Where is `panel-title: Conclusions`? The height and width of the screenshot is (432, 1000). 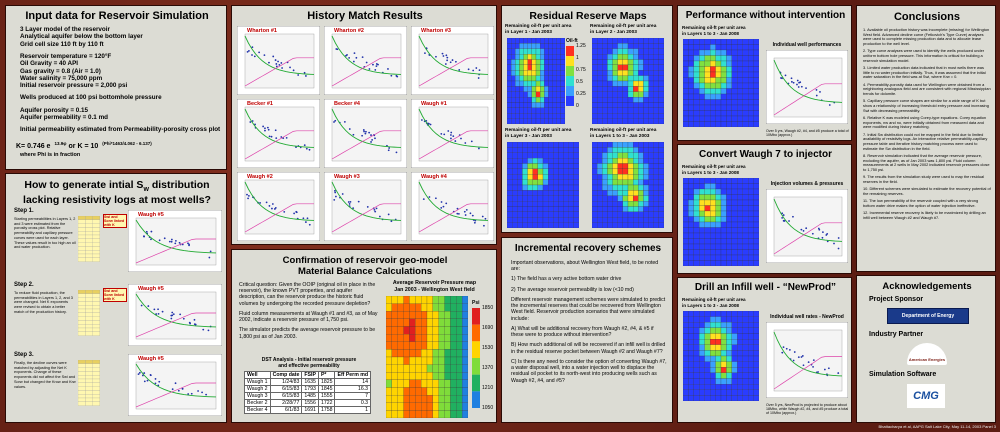 panel-title: Conclusions is located at coordinates (926, 17).